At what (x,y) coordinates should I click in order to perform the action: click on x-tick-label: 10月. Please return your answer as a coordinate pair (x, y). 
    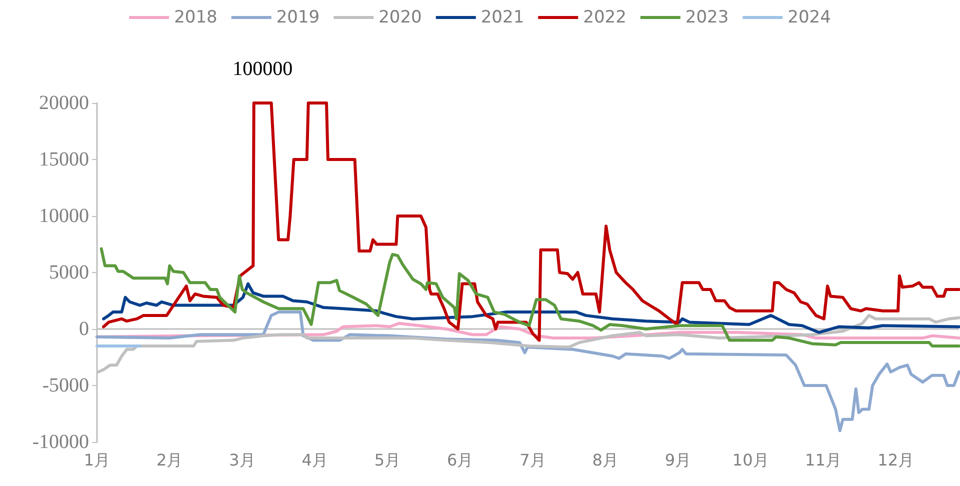
    Looking at the image, I should click on (750, 460).